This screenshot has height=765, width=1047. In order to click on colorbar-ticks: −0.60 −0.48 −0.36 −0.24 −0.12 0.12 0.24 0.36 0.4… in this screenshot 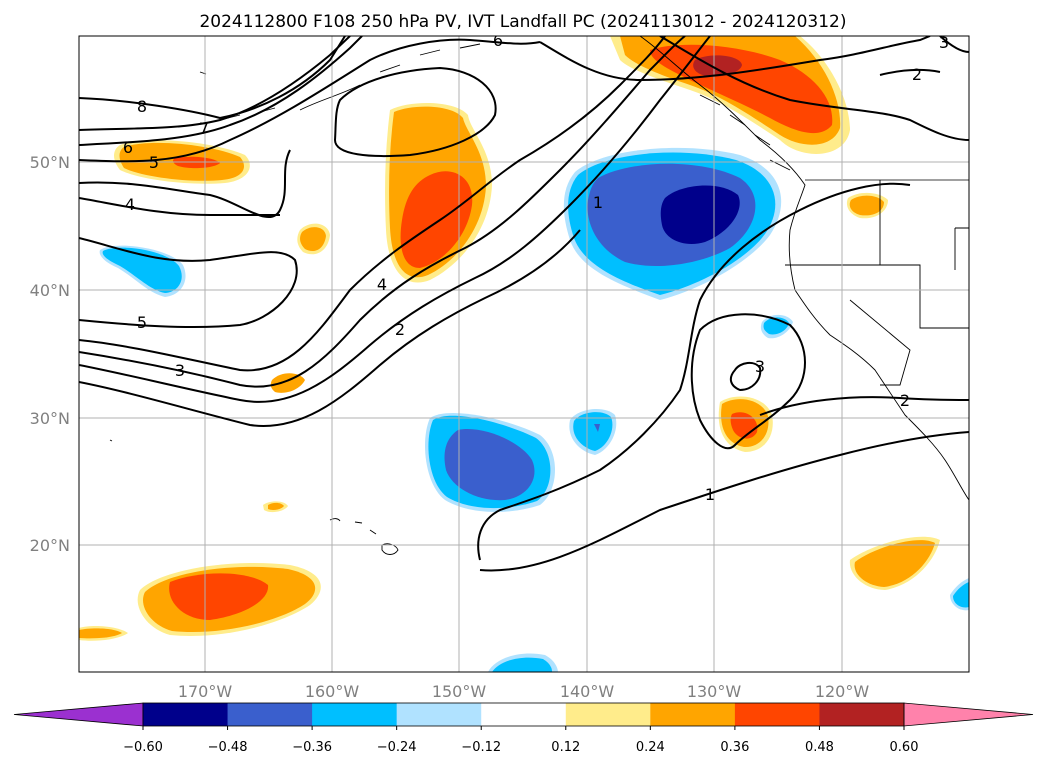, I will do `click(520, 740)`.